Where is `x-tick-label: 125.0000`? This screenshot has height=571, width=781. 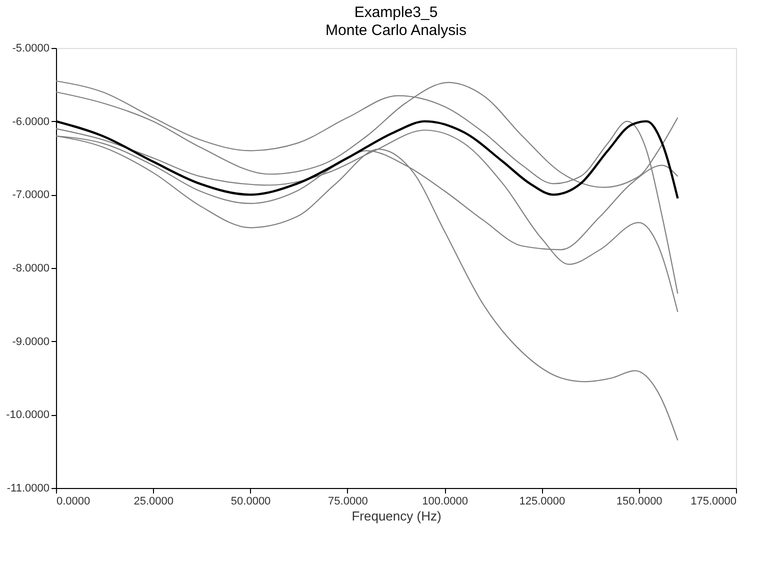
x-tick-label: 125.0000 is located at coordinates (542, 502).